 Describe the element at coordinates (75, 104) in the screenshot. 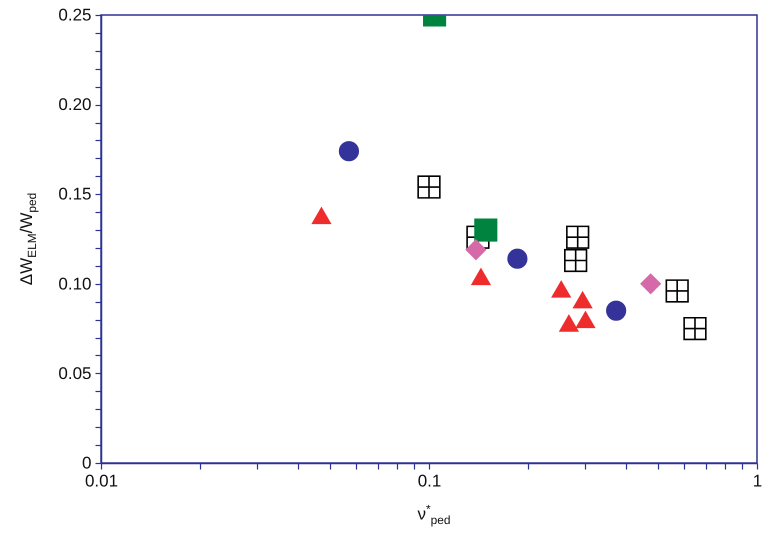

I see `y-tick-label: 0.20` at that location.